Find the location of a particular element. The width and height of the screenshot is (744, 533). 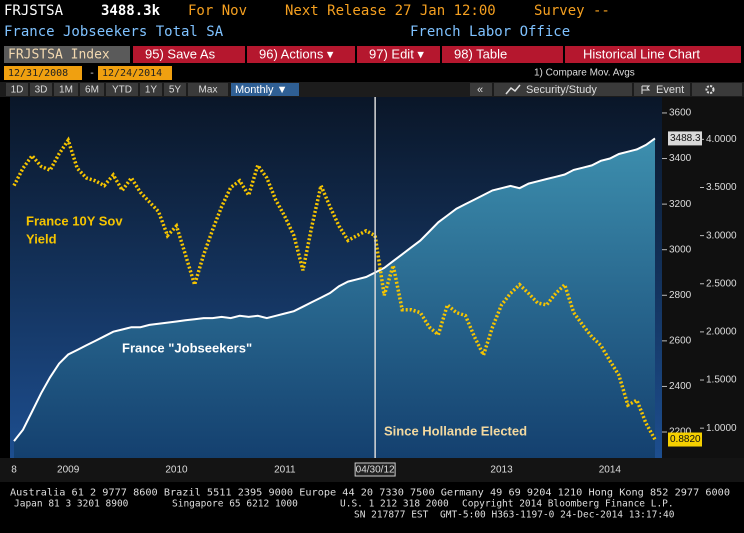

range-label: YTD is located at coordinates (122, 90).